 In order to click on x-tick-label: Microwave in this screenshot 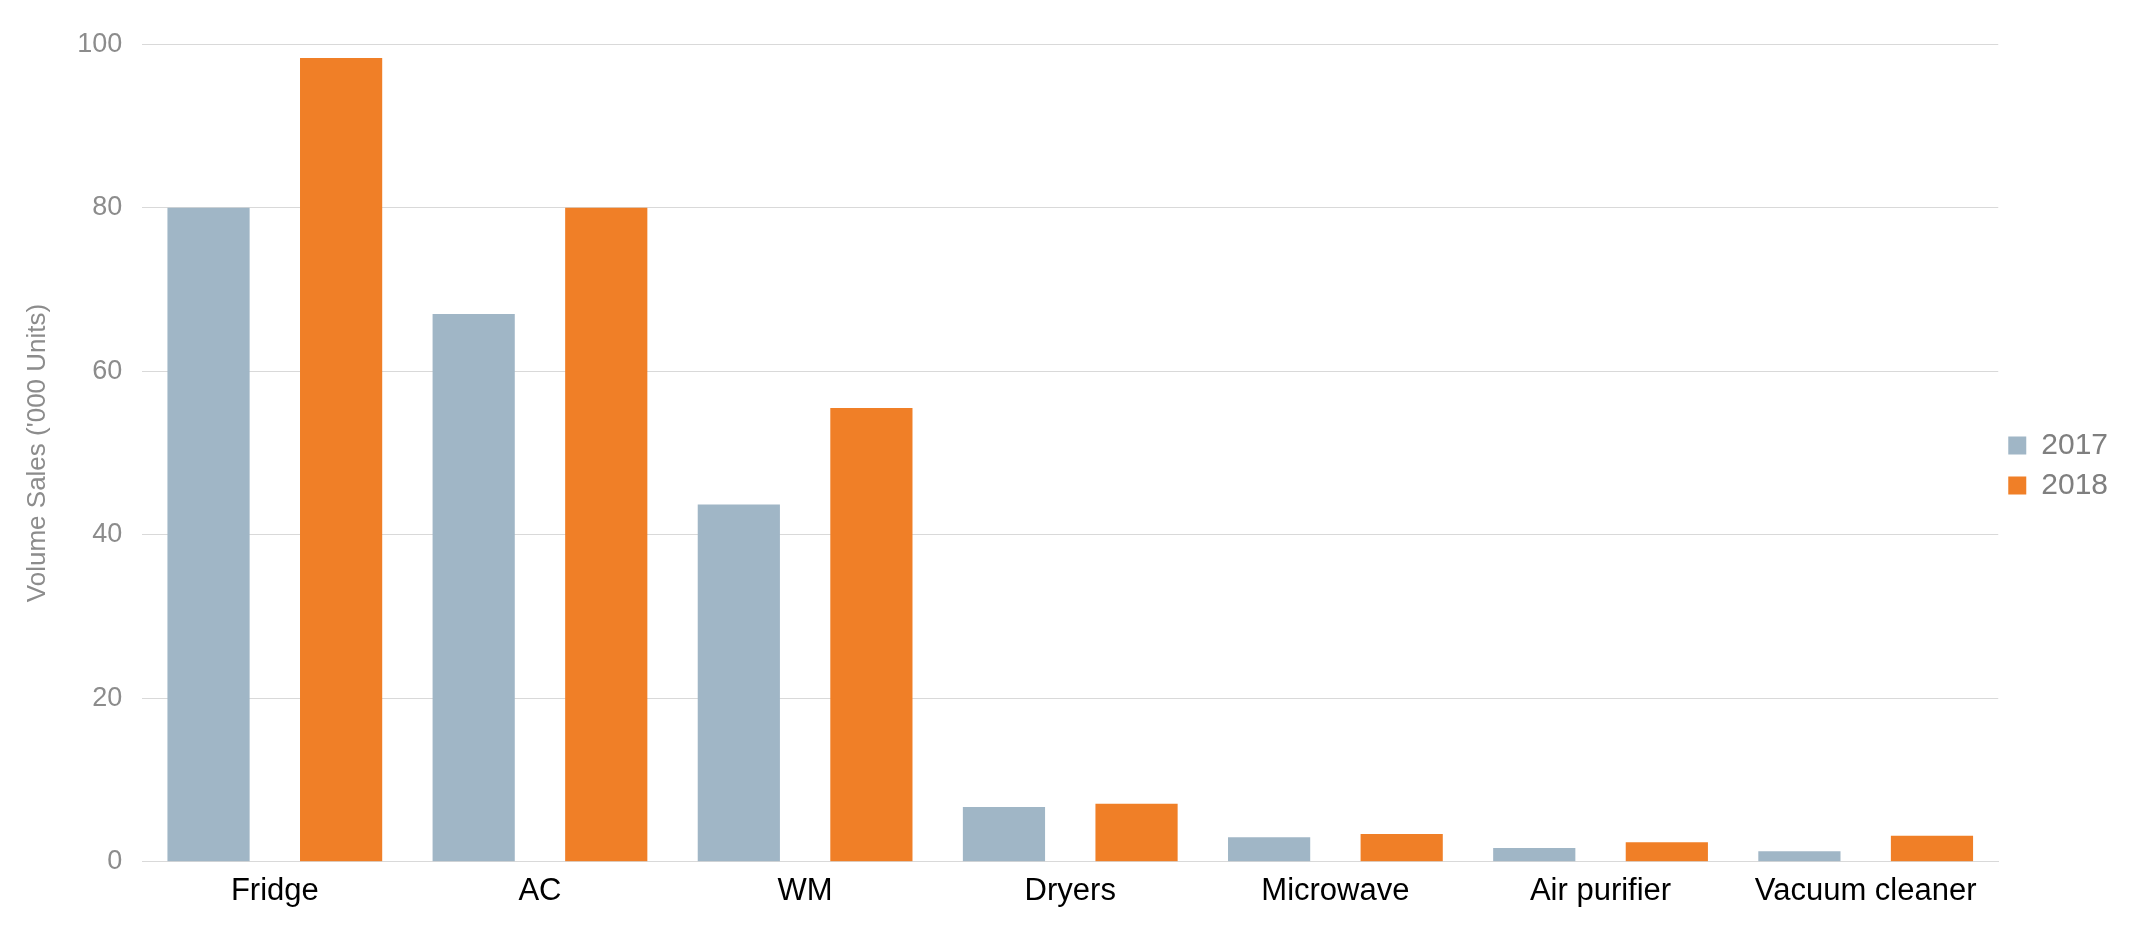, I will do `click(1335, 889)`.